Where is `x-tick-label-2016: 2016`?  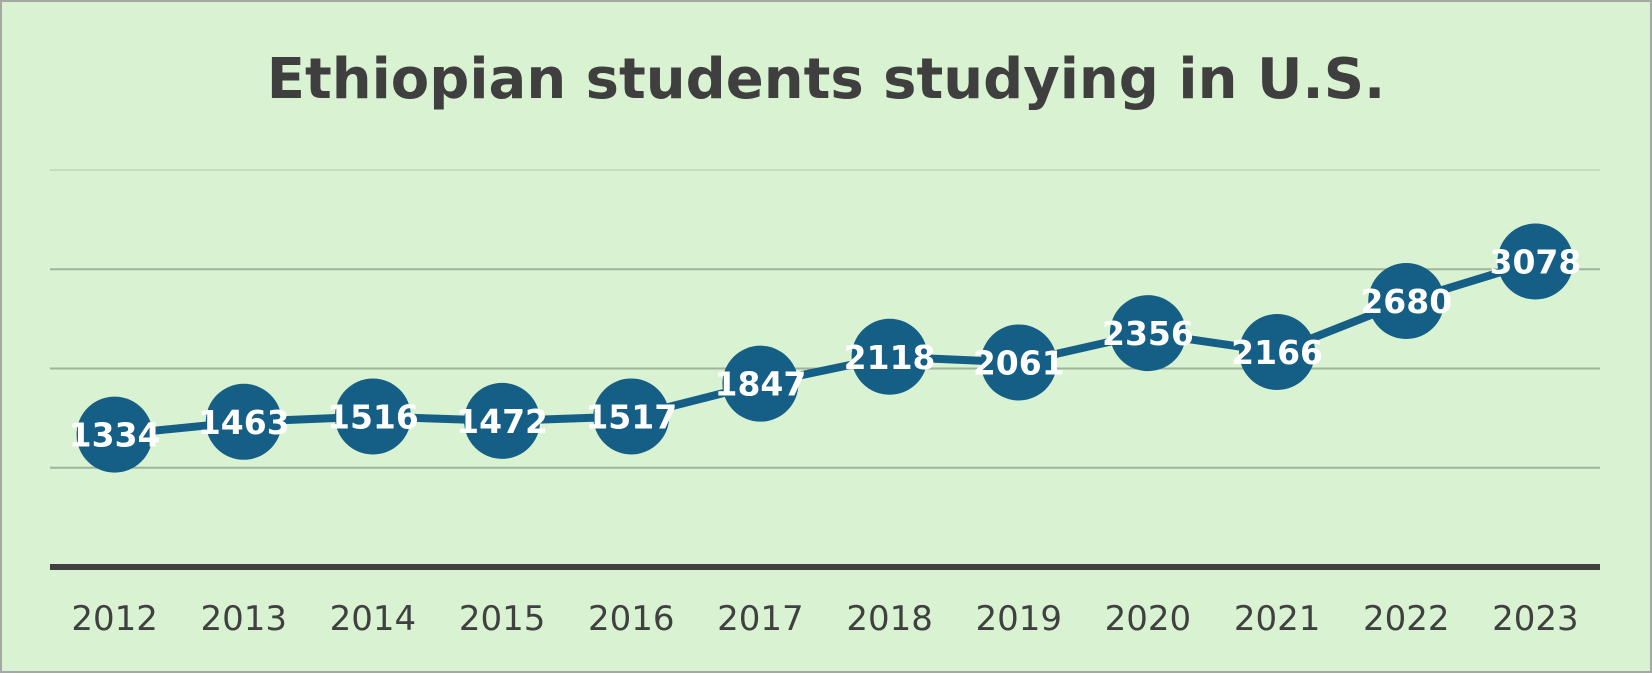
x-tick-label-2016: 2016 is located at coordinates (631, 619).